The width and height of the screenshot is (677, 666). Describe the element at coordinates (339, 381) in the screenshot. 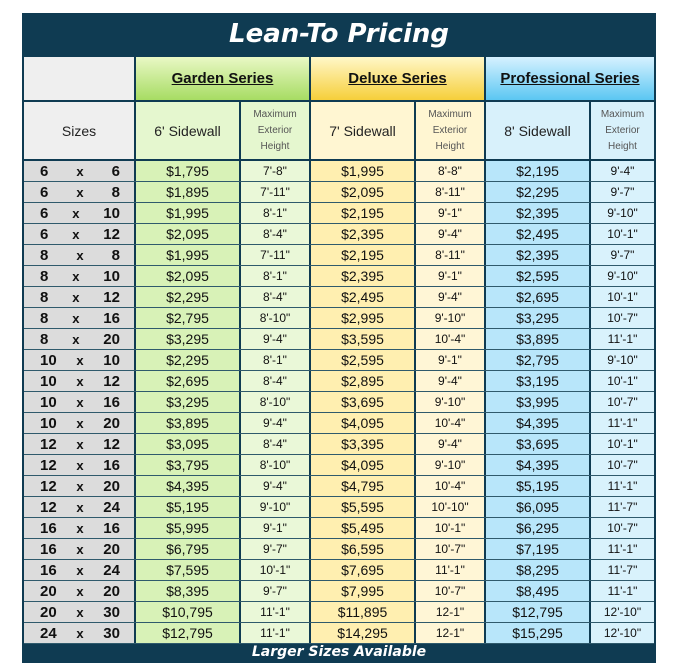

I see `table-row: 10 x 12 $2,695 8'-4" $2,895 9'-4" $3,195 10'-1"` at that location.